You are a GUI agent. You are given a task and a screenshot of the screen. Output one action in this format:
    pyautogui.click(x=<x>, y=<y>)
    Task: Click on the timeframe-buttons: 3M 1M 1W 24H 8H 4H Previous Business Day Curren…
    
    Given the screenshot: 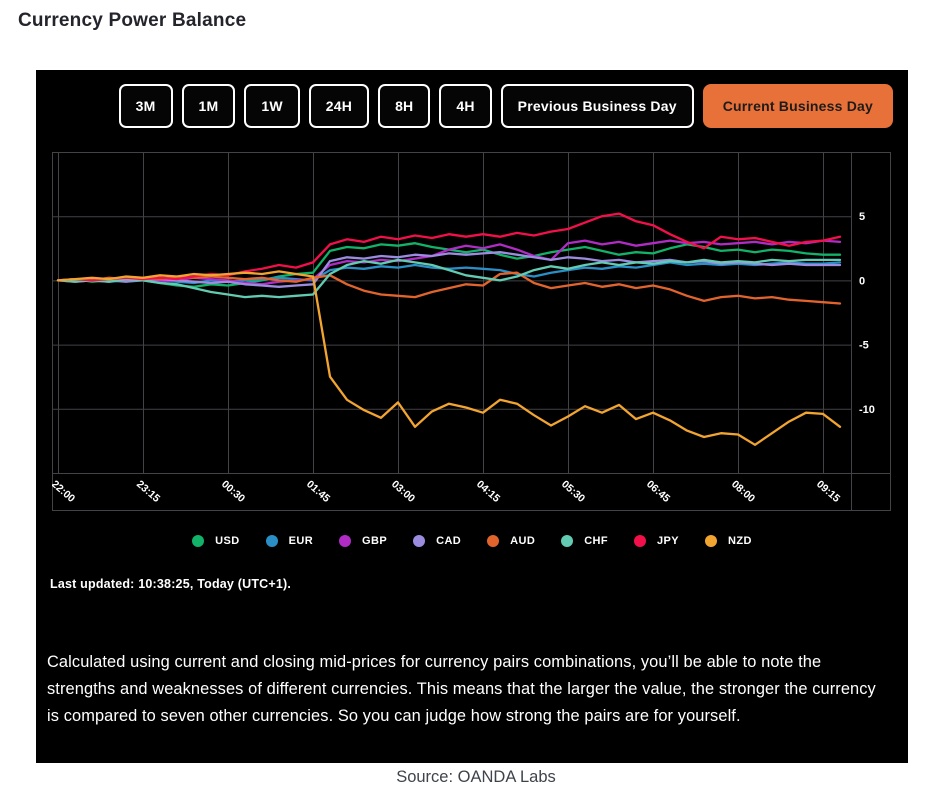 What is the action you would take?
    pyautogui.click(x=472, y=99)
    